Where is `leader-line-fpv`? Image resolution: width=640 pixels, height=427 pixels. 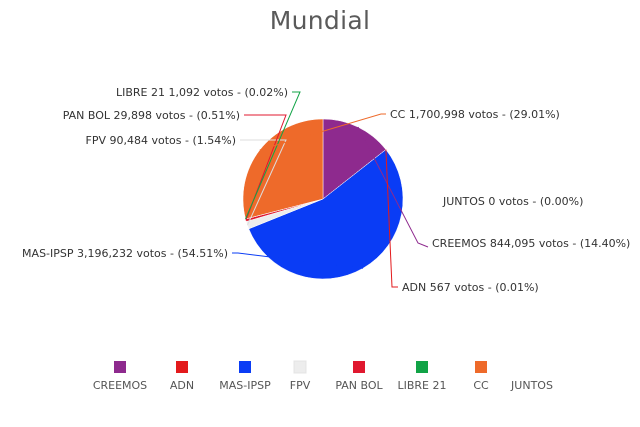 leader-line-fpv is located at coordinates (263, 182).